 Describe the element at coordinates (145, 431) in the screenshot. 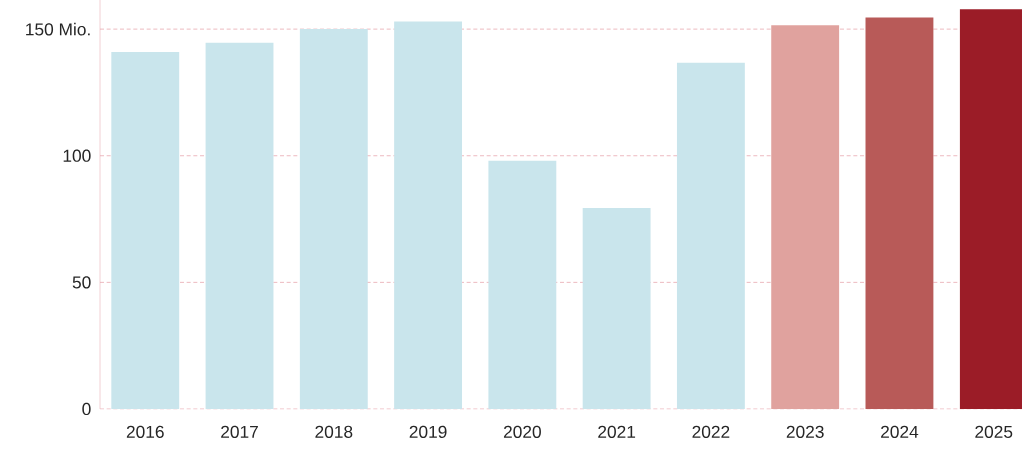

I see `x-tick-label: 2016` at that location.